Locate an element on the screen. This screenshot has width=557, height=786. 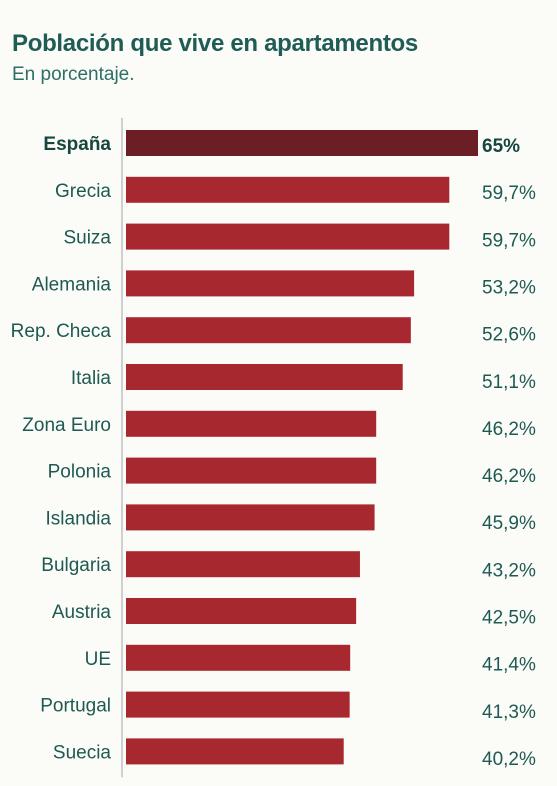
category-label: Alemania is located at coordinates (72, 284).